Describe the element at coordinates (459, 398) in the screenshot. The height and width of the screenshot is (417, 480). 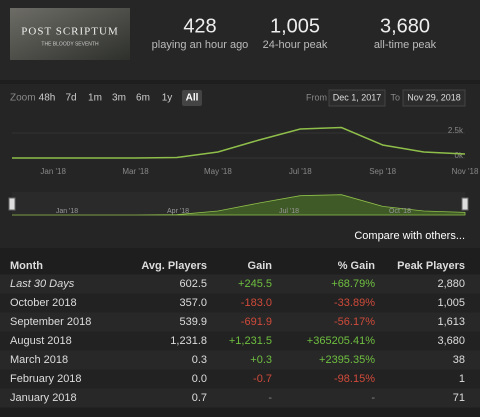
I see `table-cell: 71` at that location.